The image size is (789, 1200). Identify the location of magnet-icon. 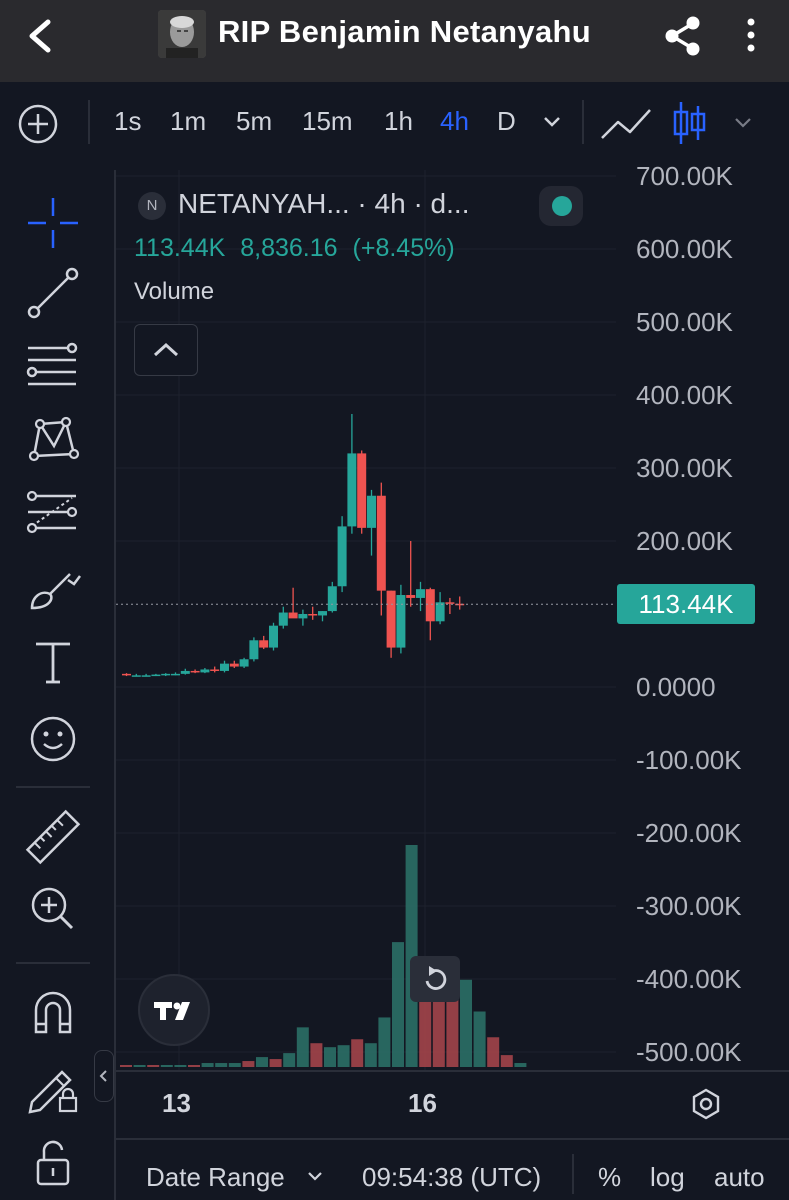
(53, 1013).